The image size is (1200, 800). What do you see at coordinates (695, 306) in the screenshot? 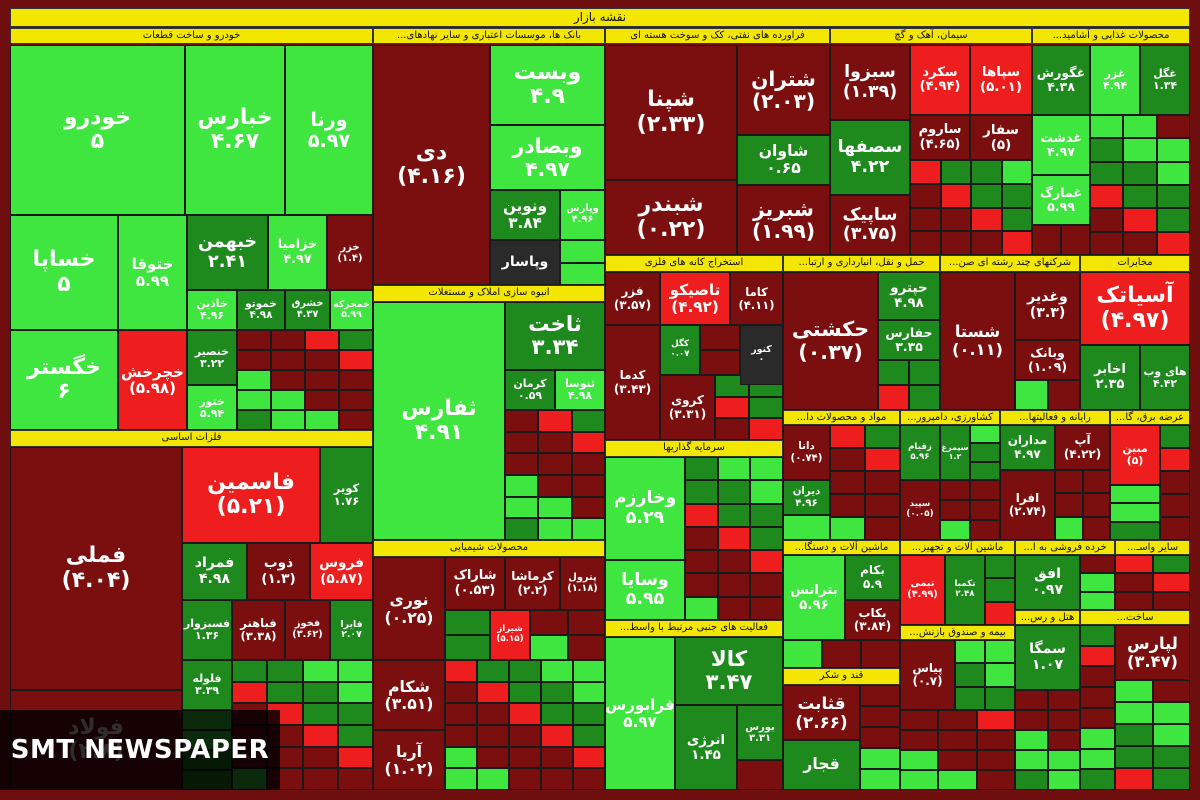
I see `stock-change: (۴.۹۲)` at bounding box center [695, 306].